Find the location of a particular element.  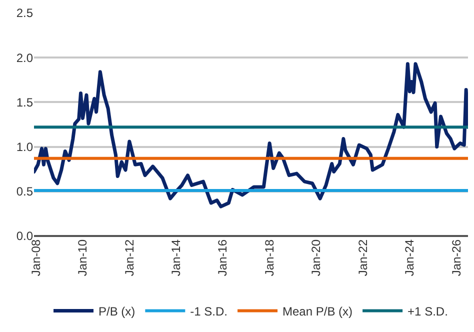

legend-label: P/B (x) is located at coordinates (117, 311).